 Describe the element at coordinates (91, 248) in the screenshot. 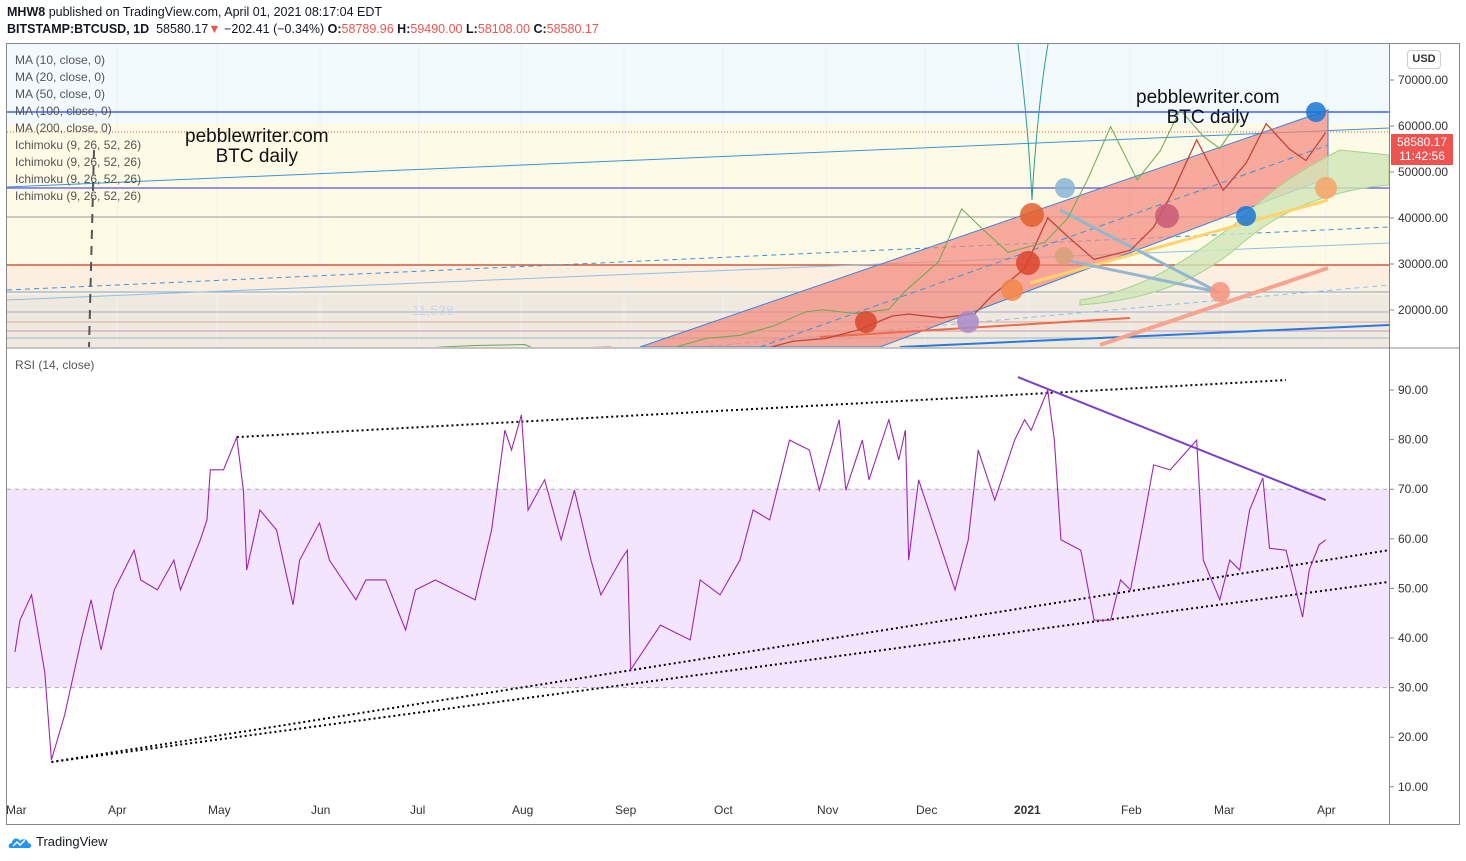

I see `dashed-marker` at that location.